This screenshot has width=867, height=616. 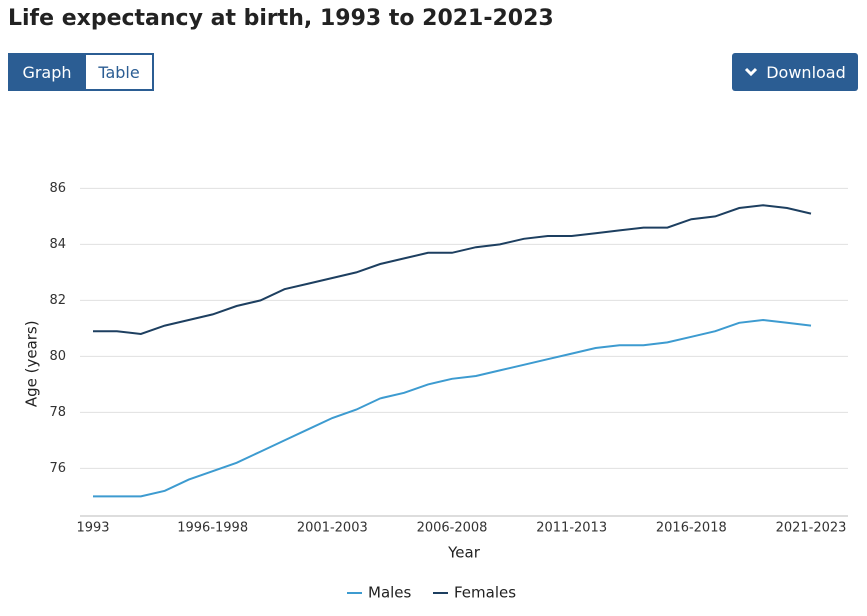 I want to click on x-tick-label: 2006-2008, so click(x=452, y=528).